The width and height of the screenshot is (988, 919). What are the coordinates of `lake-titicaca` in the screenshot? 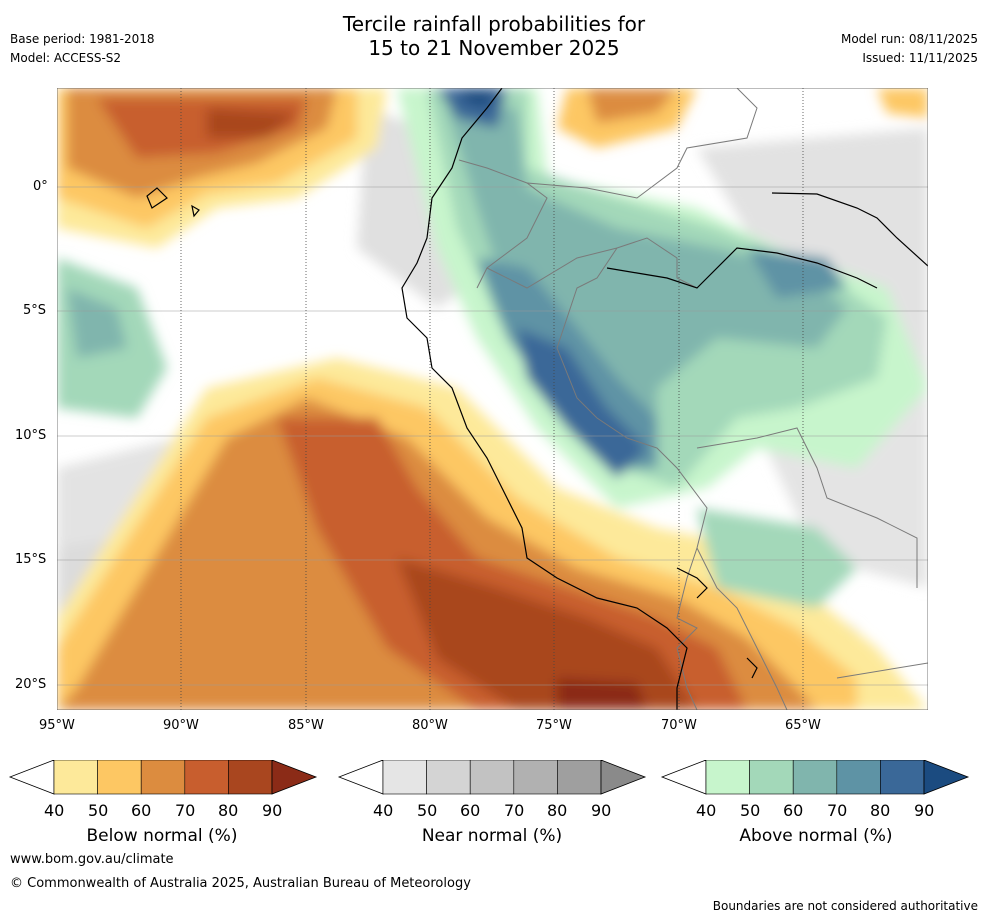 It's located at (692, 583).